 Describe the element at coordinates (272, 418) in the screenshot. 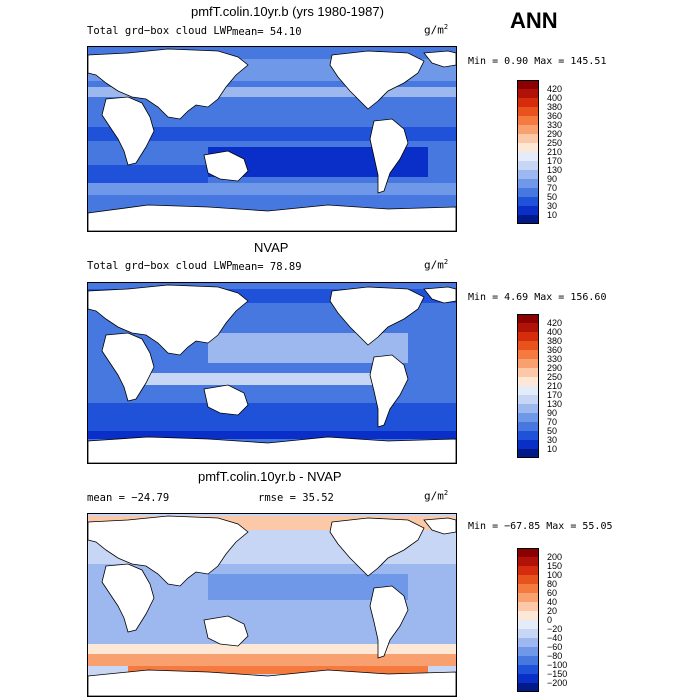

I see `lwp-band-south` at that location.